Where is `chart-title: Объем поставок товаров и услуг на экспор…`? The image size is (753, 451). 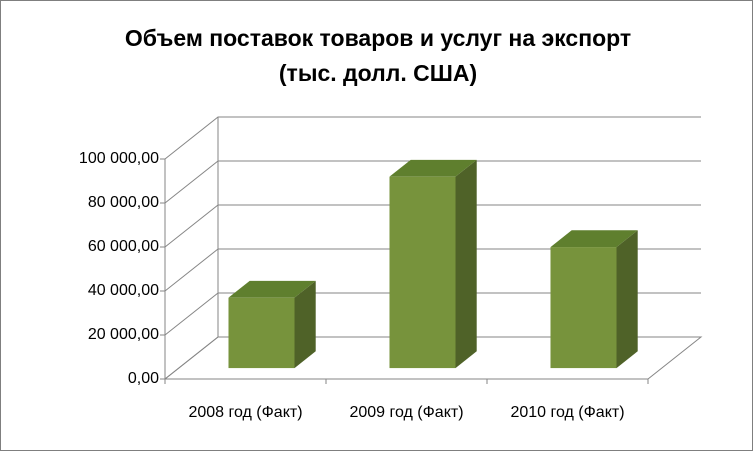
chart-title: Объем поставок товаров и услуг на экспор… is located at coordinates (378, 38).